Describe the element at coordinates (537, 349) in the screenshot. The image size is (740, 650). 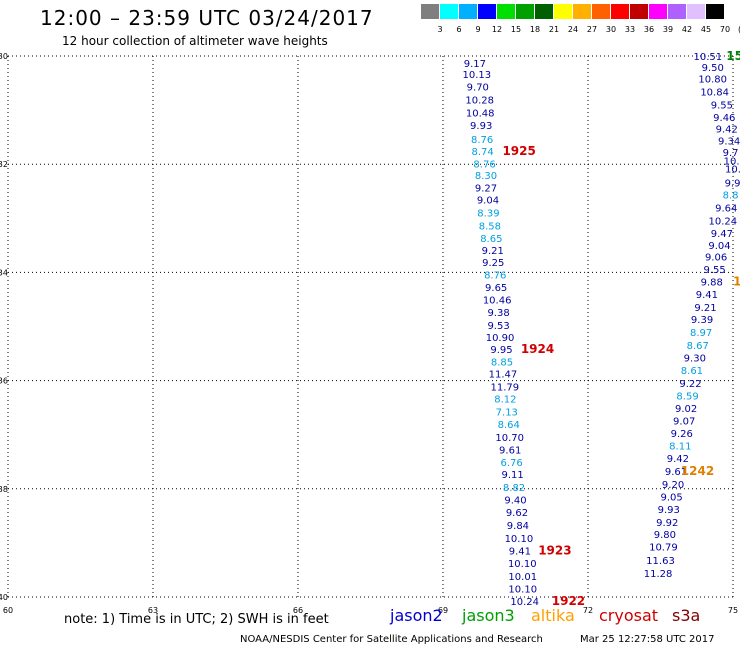
I see `time-mark: 1924` at that location.